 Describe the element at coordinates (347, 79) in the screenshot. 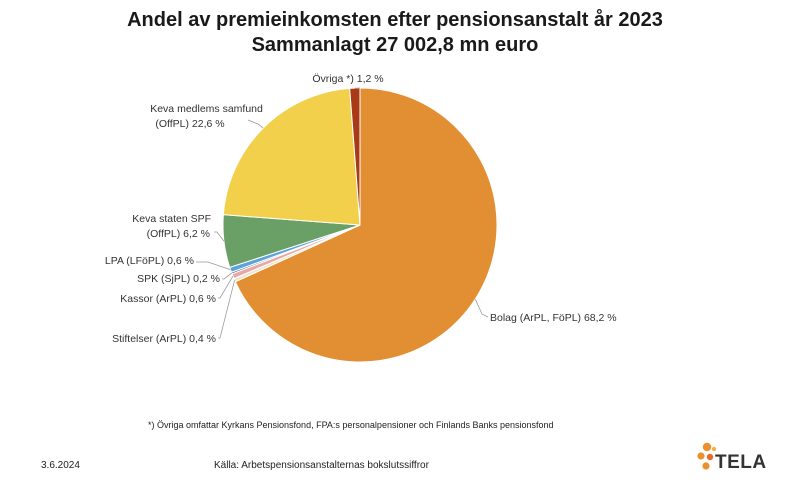

I see `label-ovriga: Övriga *) 1,2 %` at that location.